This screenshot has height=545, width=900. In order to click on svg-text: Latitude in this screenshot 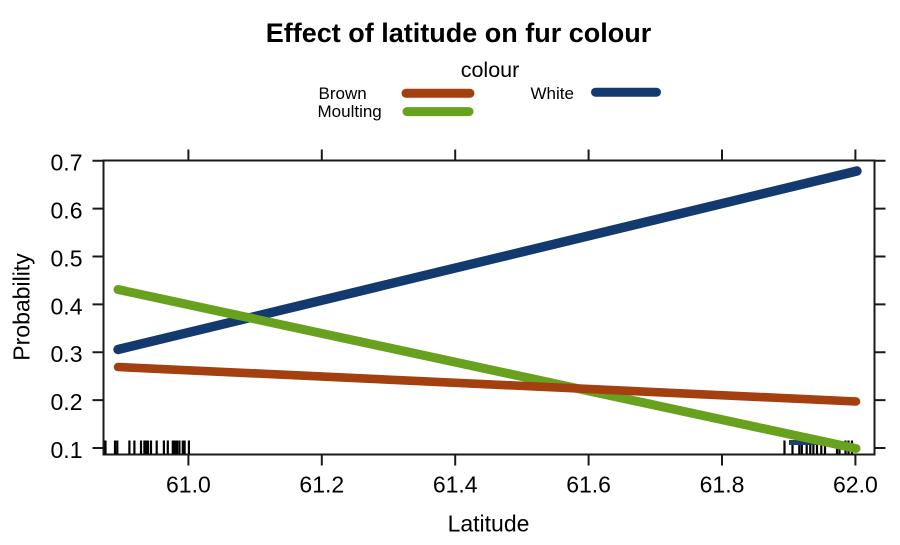, I will do `click(489, 524)`.